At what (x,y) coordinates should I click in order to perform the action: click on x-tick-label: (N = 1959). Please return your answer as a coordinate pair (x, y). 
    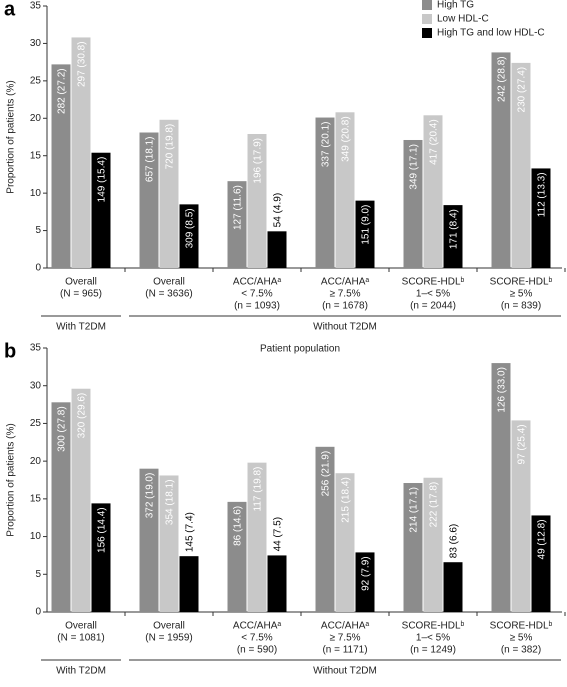
    Looking at the image, I should click on (169, 638).